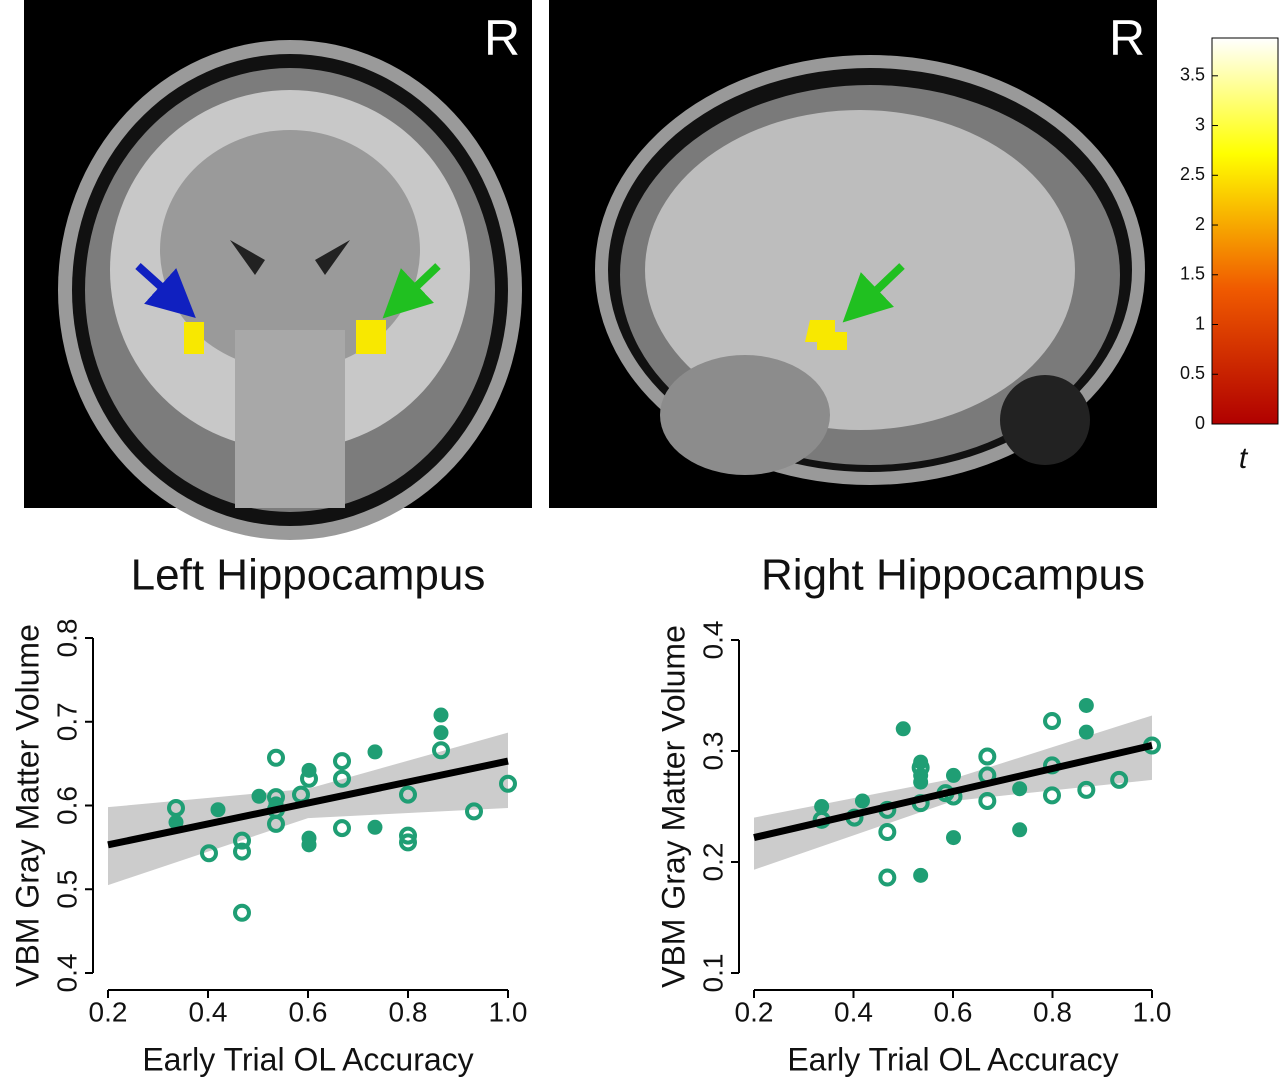 This screenshot has width=1280, height=1090. I want to click on colorbar-tick-label: 3.5, so click(1192, 75).